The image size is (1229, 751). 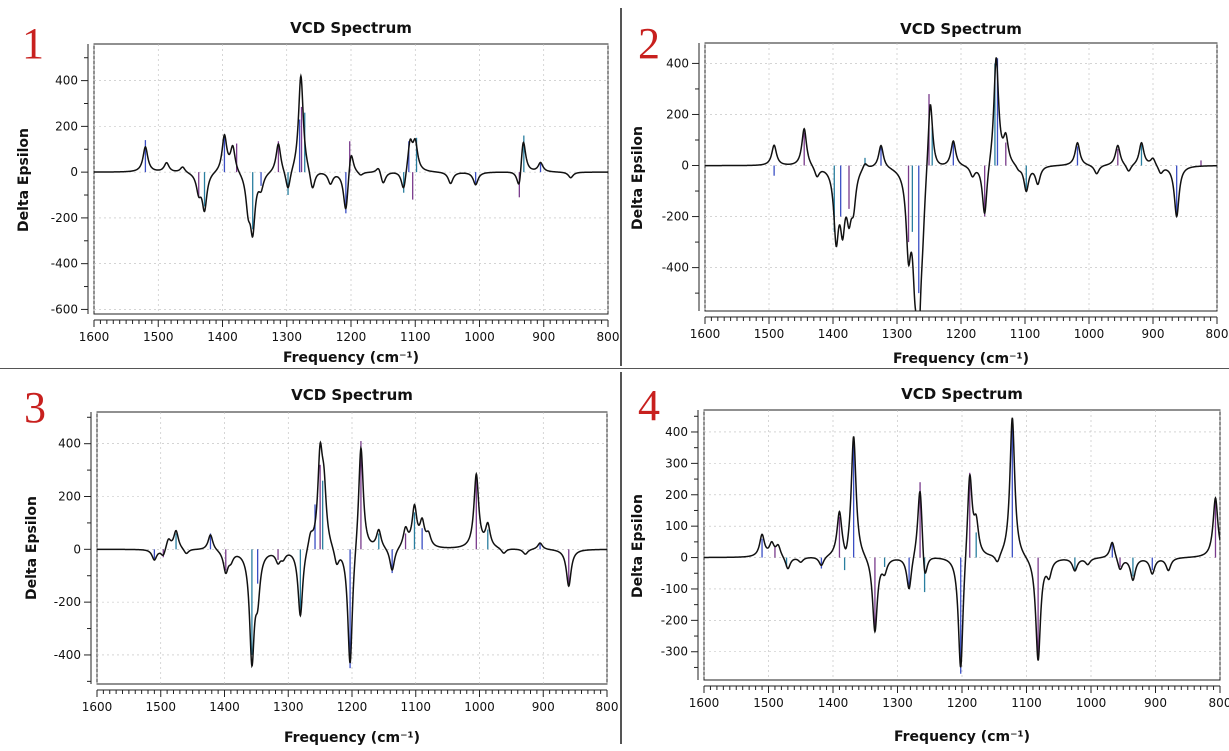 I want to click on panel-number-label: 3, so click(x=35, y=407).